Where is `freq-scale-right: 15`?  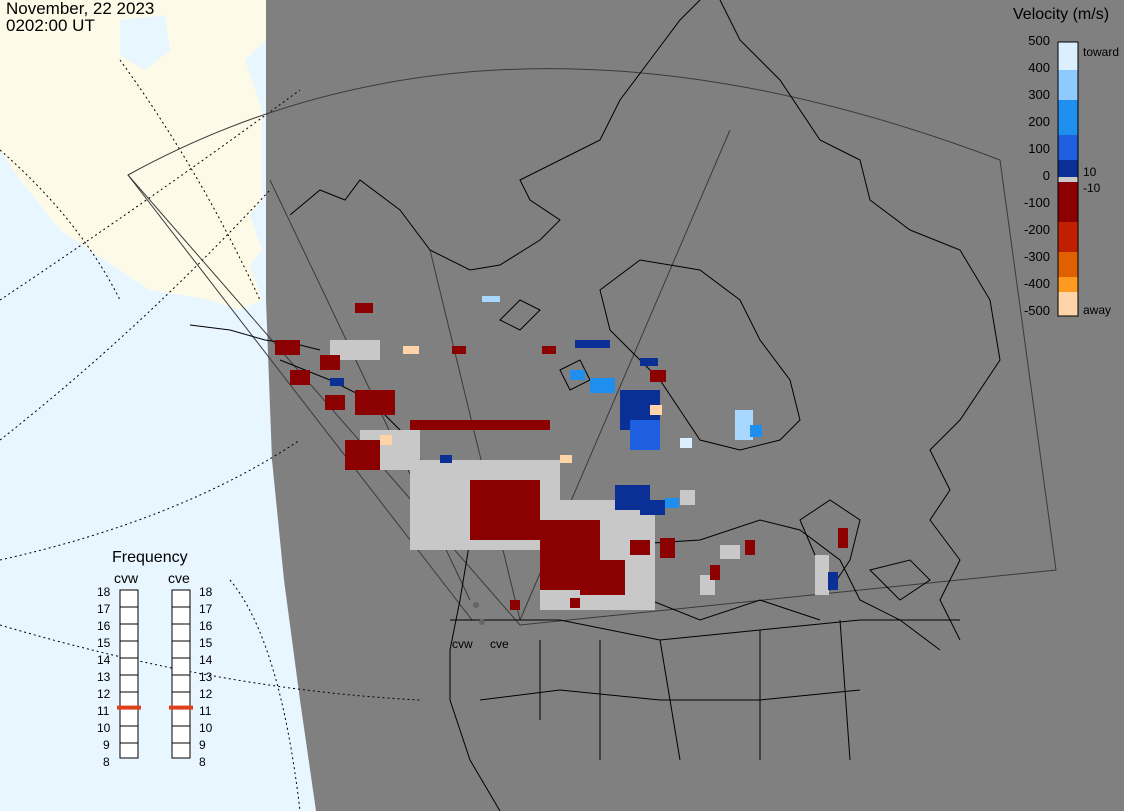 freq-scale-right: 15 is located at coordinates (206, 643).